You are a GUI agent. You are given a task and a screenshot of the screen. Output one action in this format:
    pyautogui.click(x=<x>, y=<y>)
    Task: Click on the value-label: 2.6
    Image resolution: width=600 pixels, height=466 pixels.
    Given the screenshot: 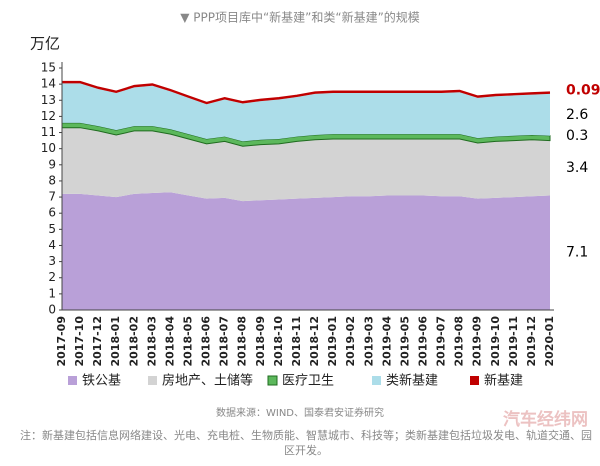 What is the action you would take?
    pyautogui.click(x=577, y=115)
    